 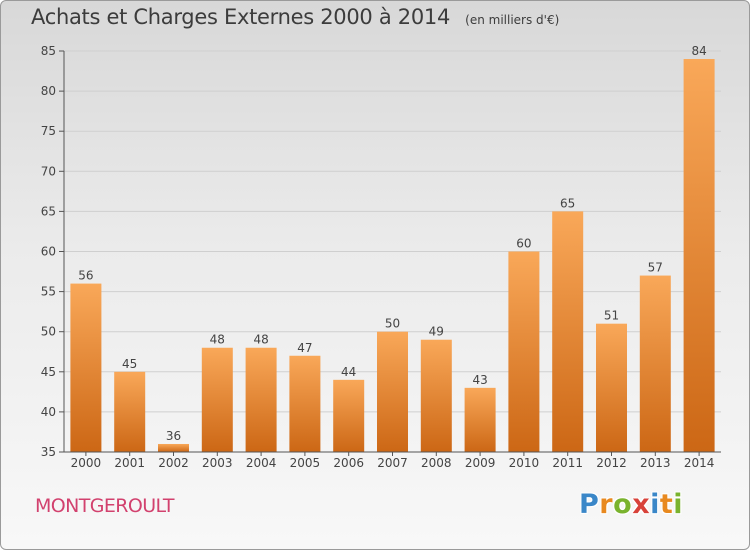 I want to click on bar-2005, so click(x=305, y=403).